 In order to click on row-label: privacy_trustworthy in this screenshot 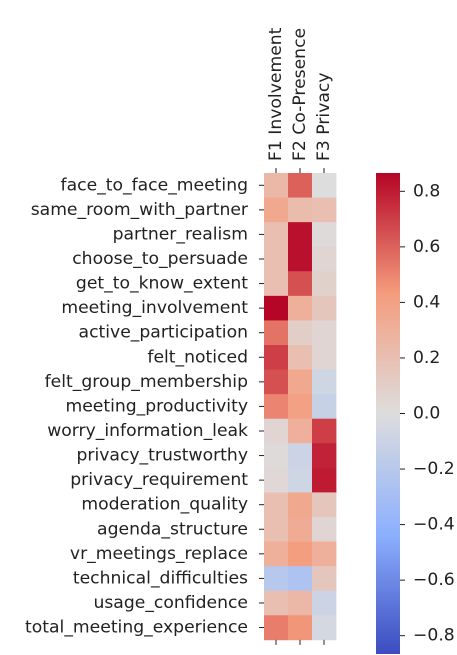, I will do `click(162, 456)`.